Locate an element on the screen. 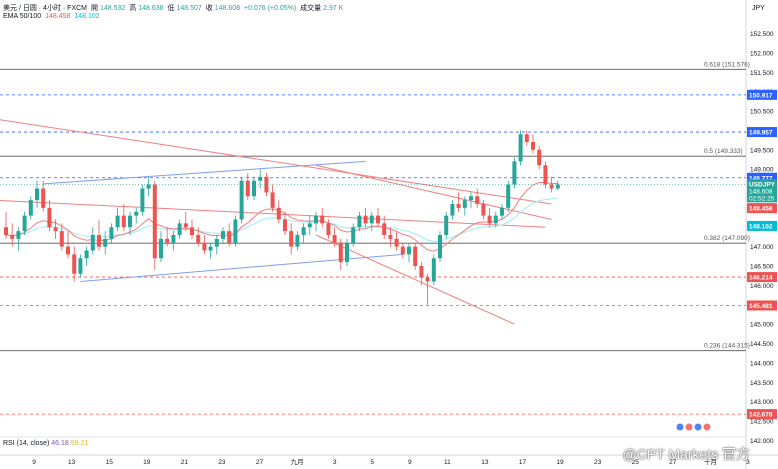 The width and height of the screenshot is (778, 469). rsi-legend: RSI (14, close) 46.18 59.21 is located at coordinates (45, 443).